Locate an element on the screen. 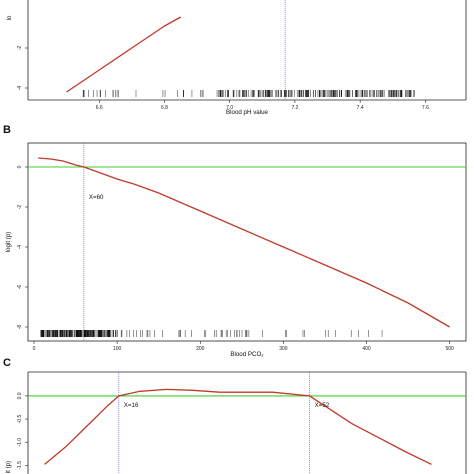  y-tick-label: -8 is located at coordinates (20, 327).